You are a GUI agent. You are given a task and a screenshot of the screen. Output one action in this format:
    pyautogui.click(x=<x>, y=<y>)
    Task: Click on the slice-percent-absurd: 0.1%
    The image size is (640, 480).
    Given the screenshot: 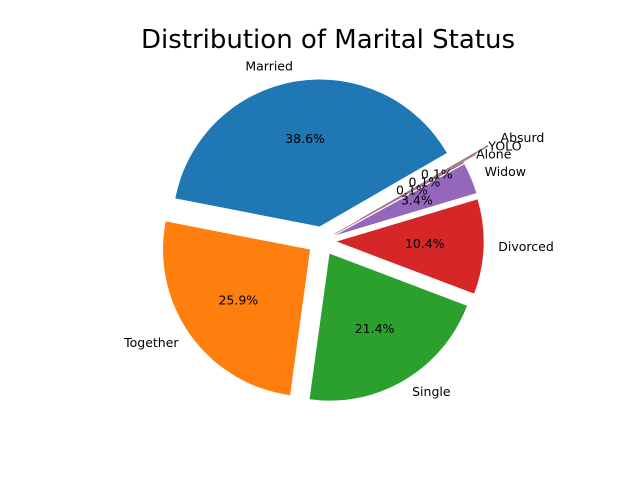 What is the action you would take?
    pyautogui.click(x=437, y=174)
    